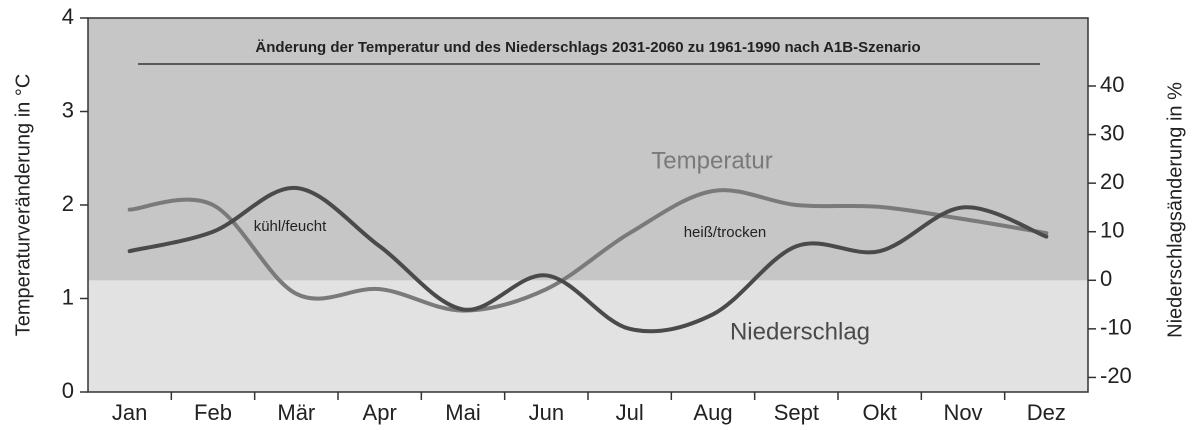 Image resolution: width=1197 pixels, height=430 pixels. What do you see at coordinates (630, 412) in the screenshot?
I see `x-tick-label: Jul` at bounding box center [630, 412].